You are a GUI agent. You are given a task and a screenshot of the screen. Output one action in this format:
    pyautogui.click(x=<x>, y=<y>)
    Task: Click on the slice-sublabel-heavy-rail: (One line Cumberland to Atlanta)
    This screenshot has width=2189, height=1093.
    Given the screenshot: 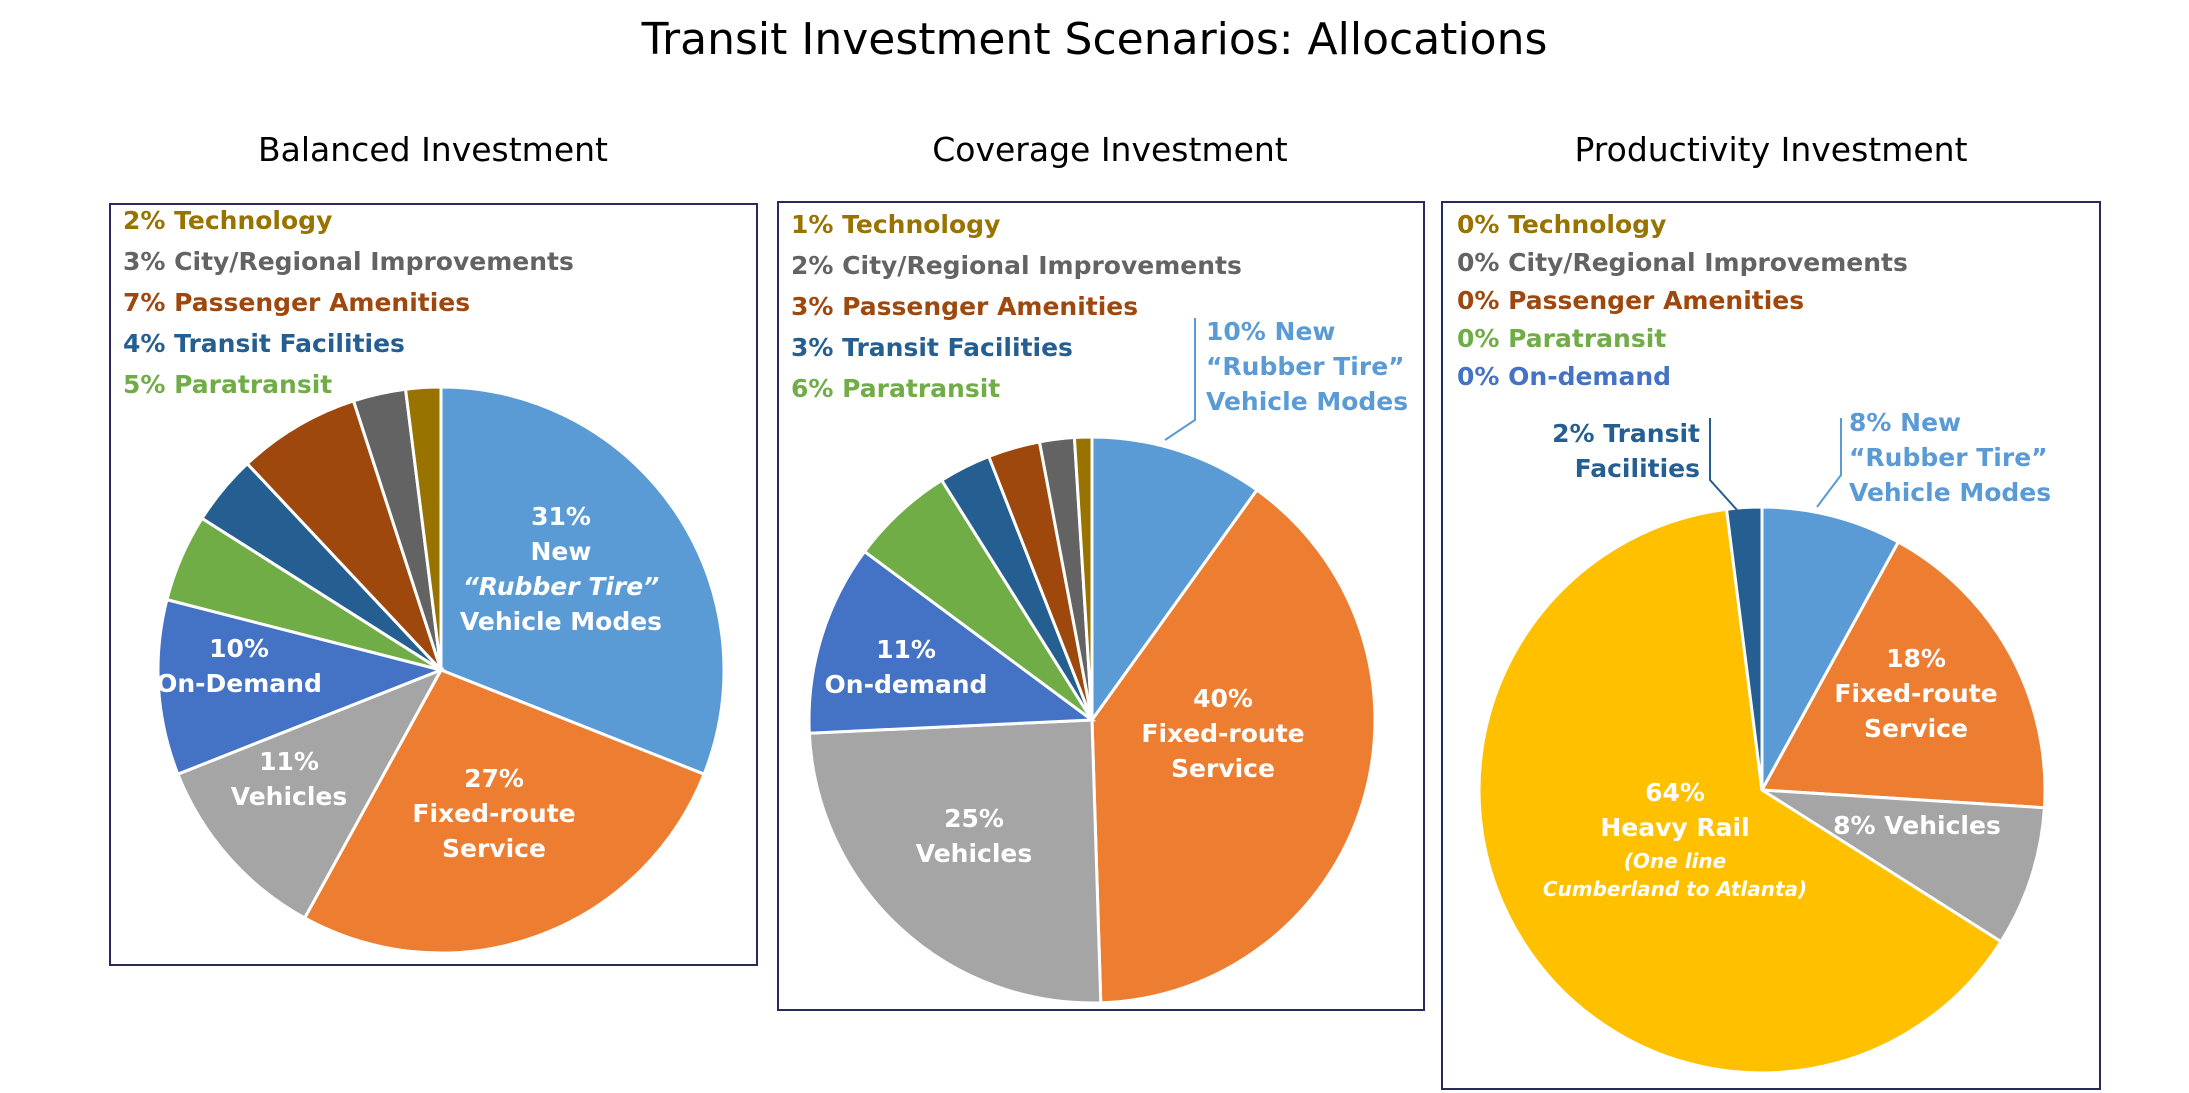 What is the action you would take?
    pyautogui.click(x=1675, y=875)
    